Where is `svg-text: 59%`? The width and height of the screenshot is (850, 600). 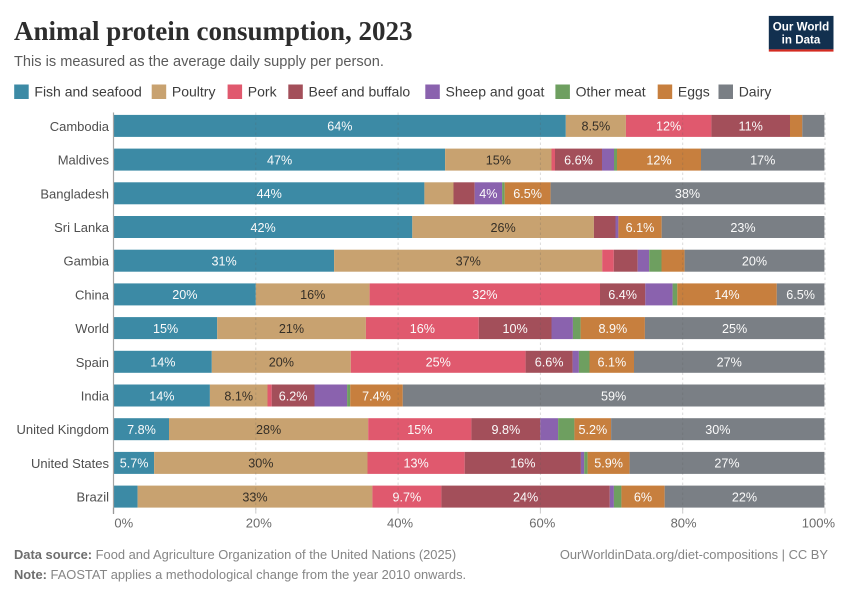
svg-text: 59% is located at coordinates (613, 396).